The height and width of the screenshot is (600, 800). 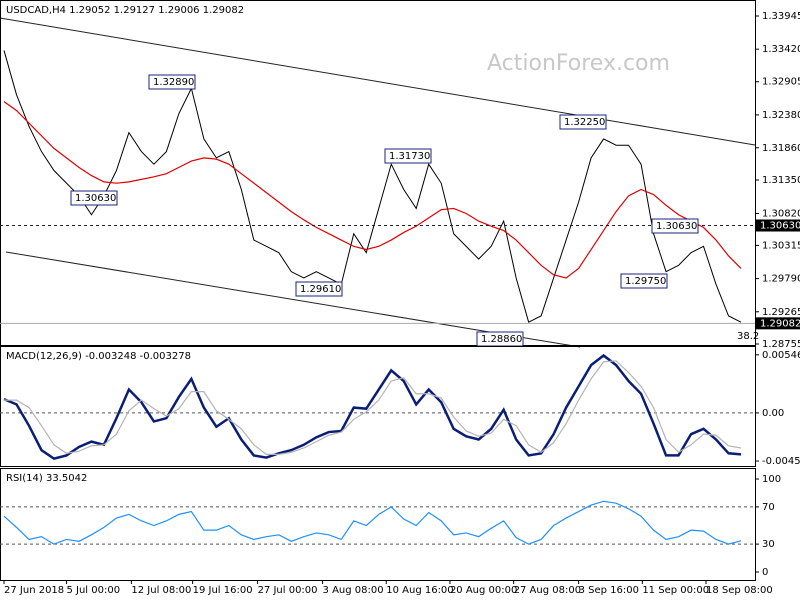 What do you see at coordinates (781, 279) in the screenshot?
I see `y-tick-label: 1.29790` at bounding box center [781, 279].